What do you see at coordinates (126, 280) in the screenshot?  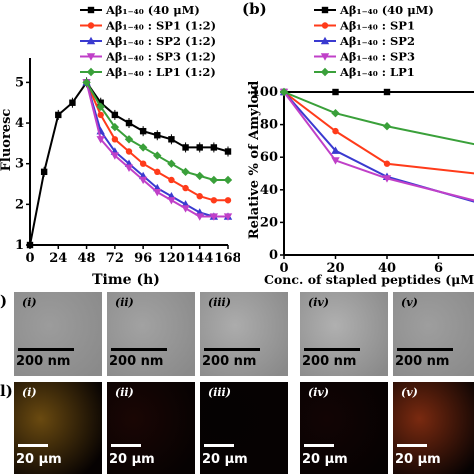 I see `x-axis-label: Time (h)` at bounding box center [126, 280].